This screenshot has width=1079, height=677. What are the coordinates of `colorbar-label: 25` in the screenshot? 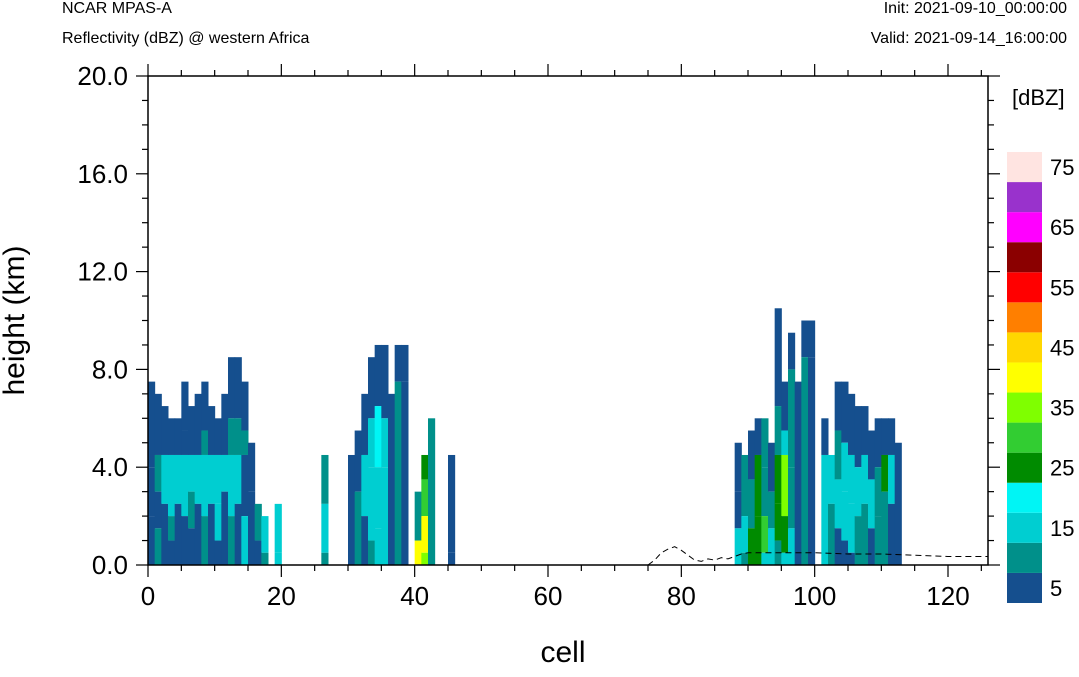 It's located at (1062, 468).